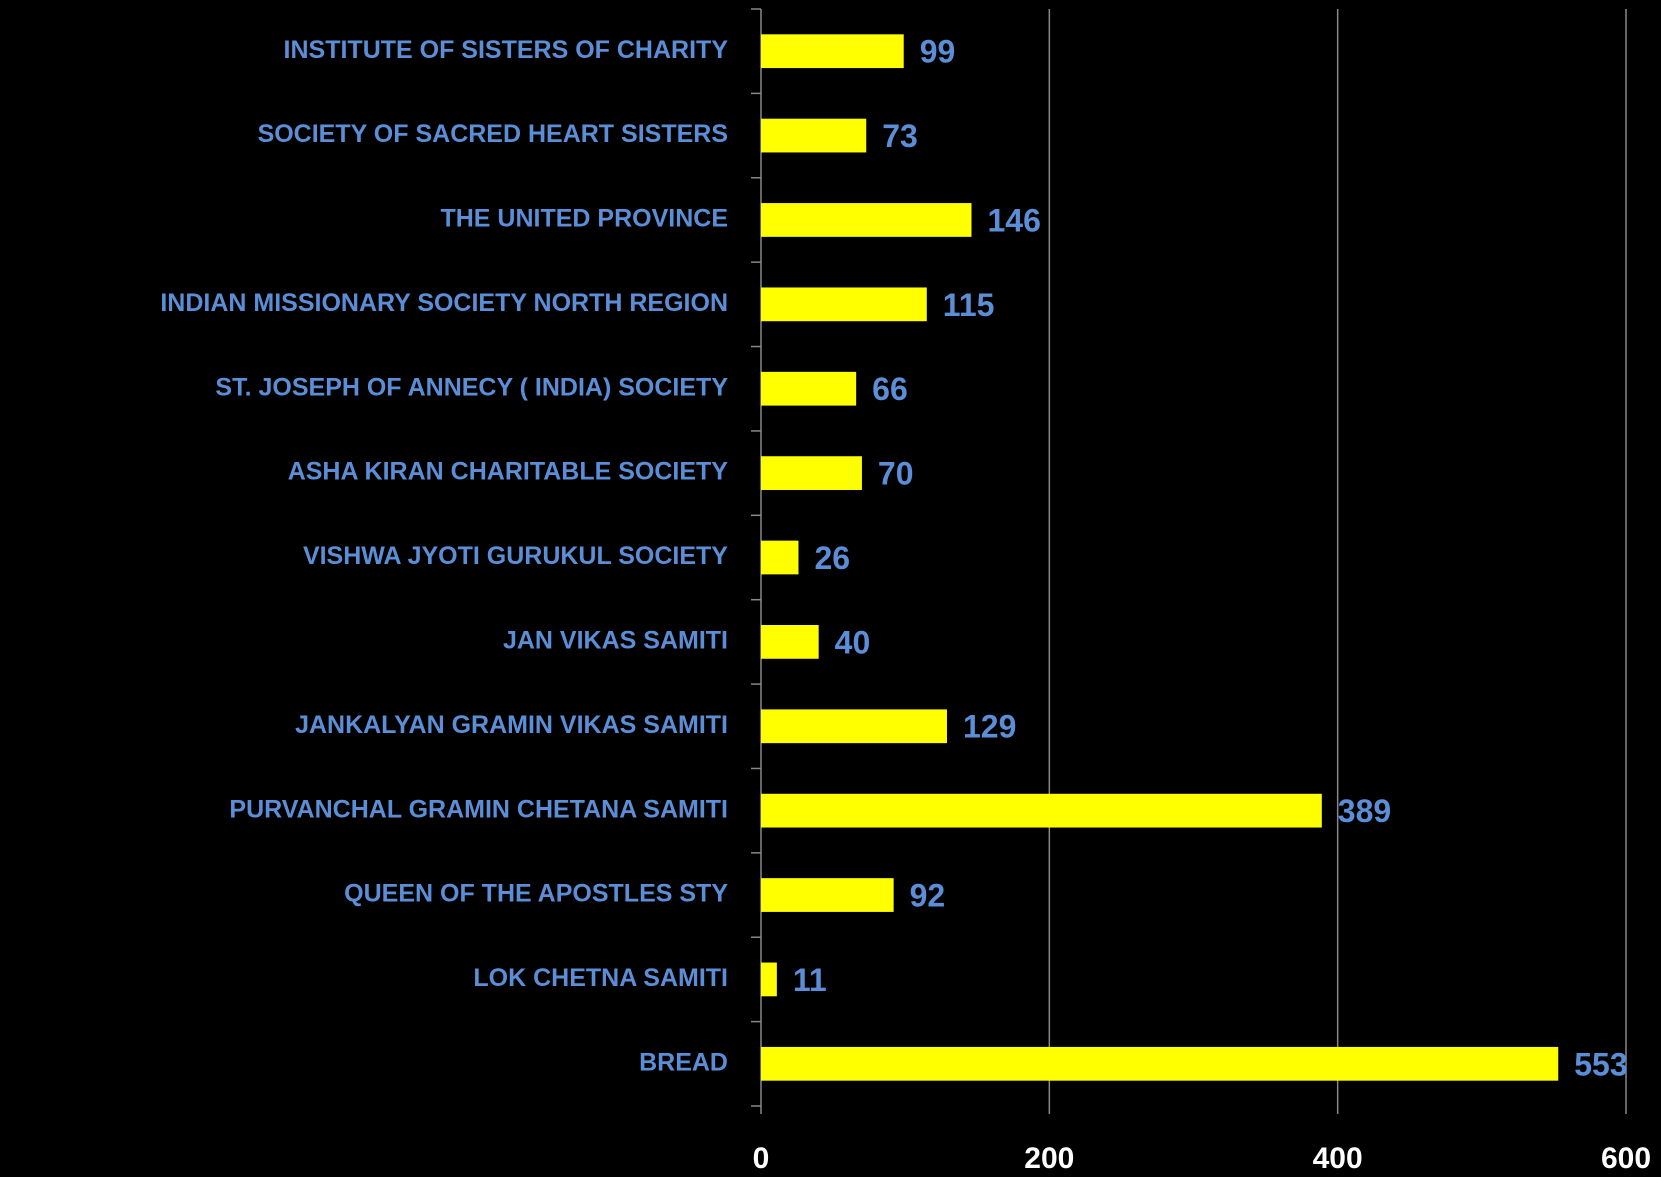 This screenshot has height=1177, width=1661. What do you see at coordinates (989, 727) in the screenshot?
I see `value-label: 129` at bounding box center [989, 727].